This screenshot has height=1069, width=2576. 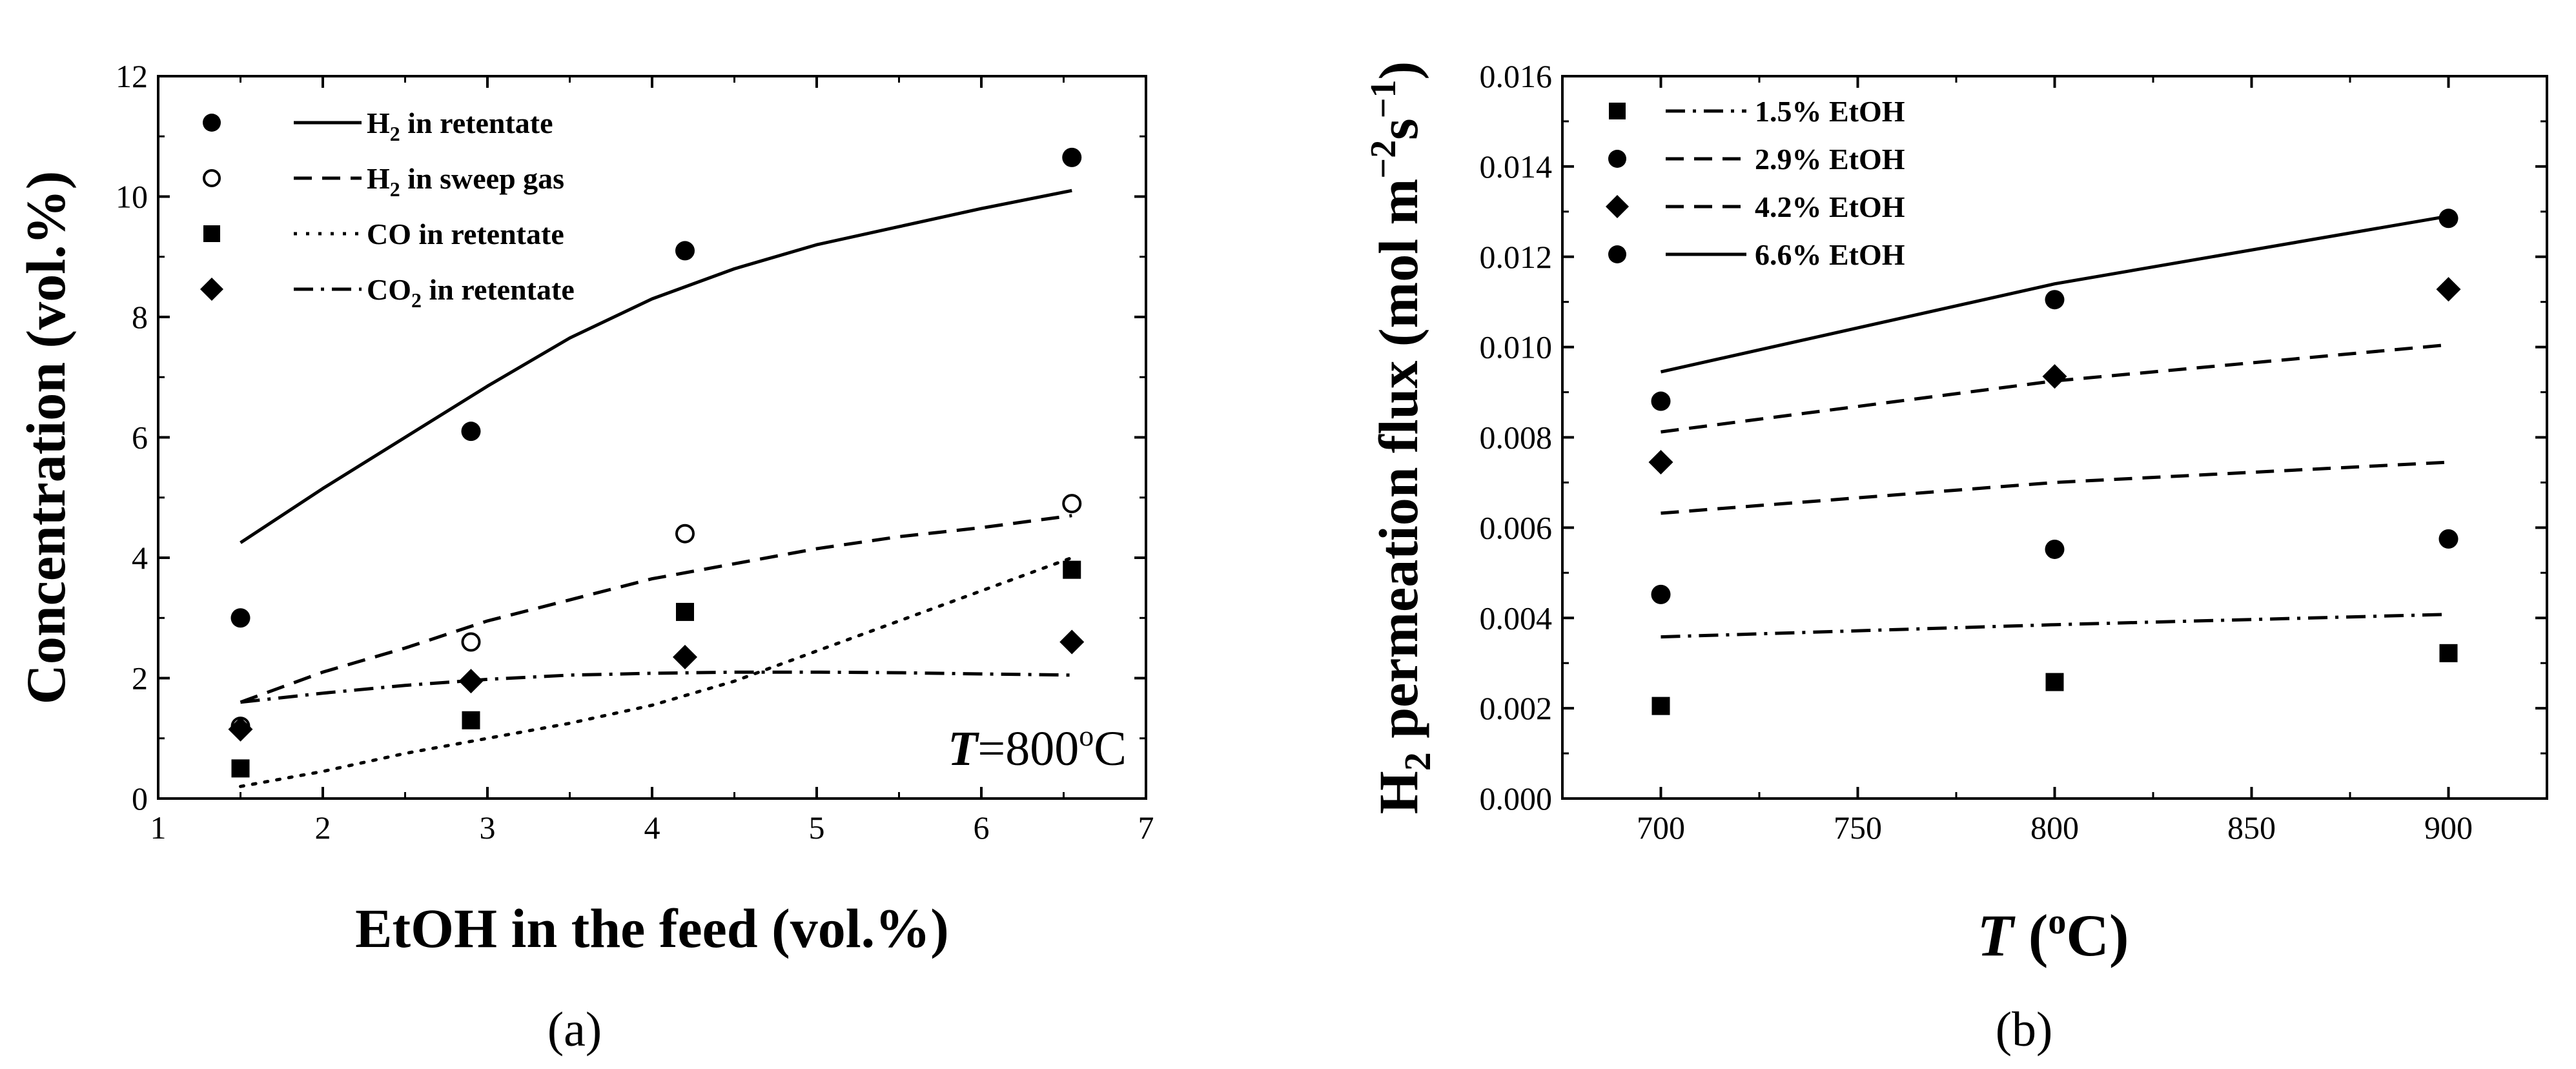 I want to click on y-tick-label: 0.006, so click(x=1517, y=527).